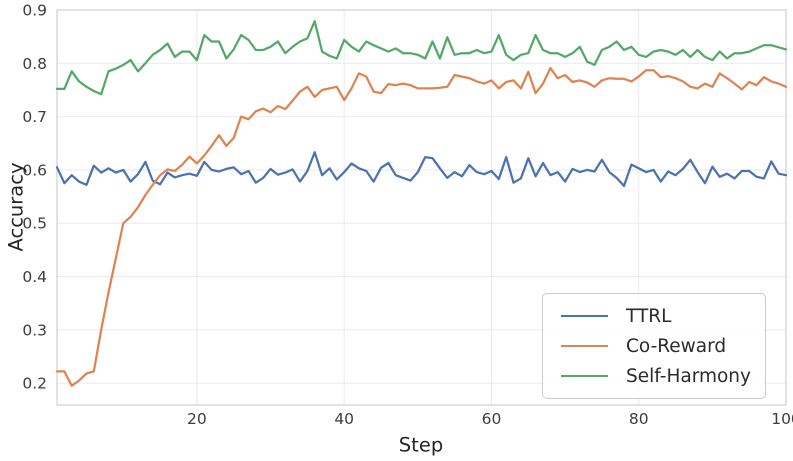 This screenshot has width=793, height=461. I want to click on x-tick-label-60: 60, so click(492, 419).